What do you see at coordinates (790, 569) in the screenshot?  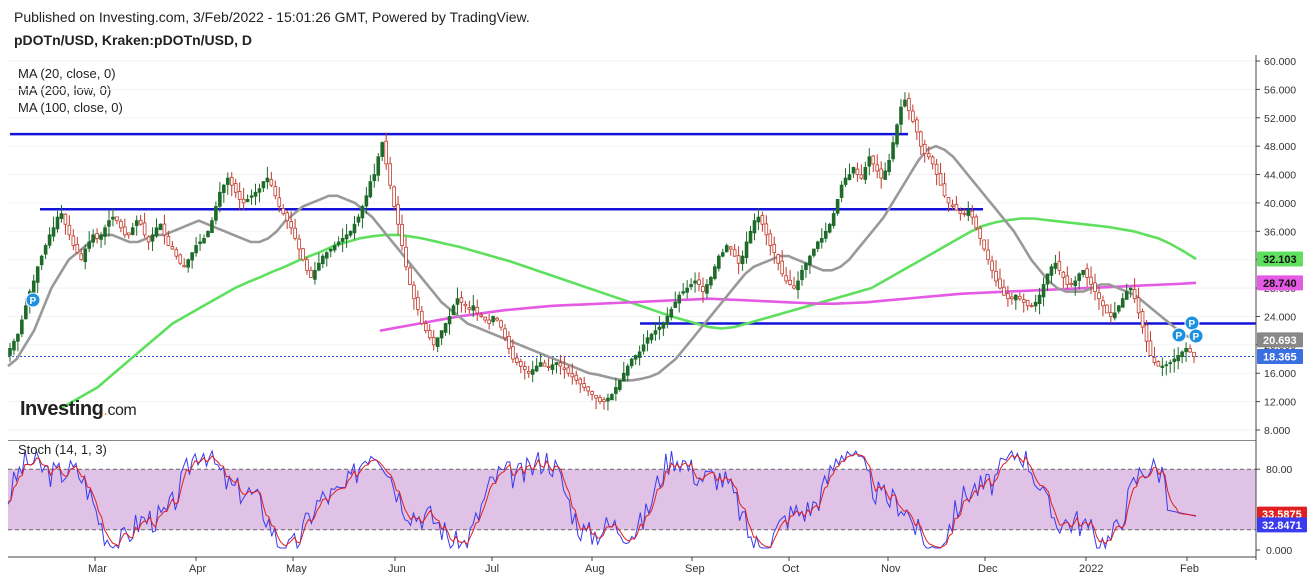 I see `x-tick-label: Oct` at bounding box center [790, 569].